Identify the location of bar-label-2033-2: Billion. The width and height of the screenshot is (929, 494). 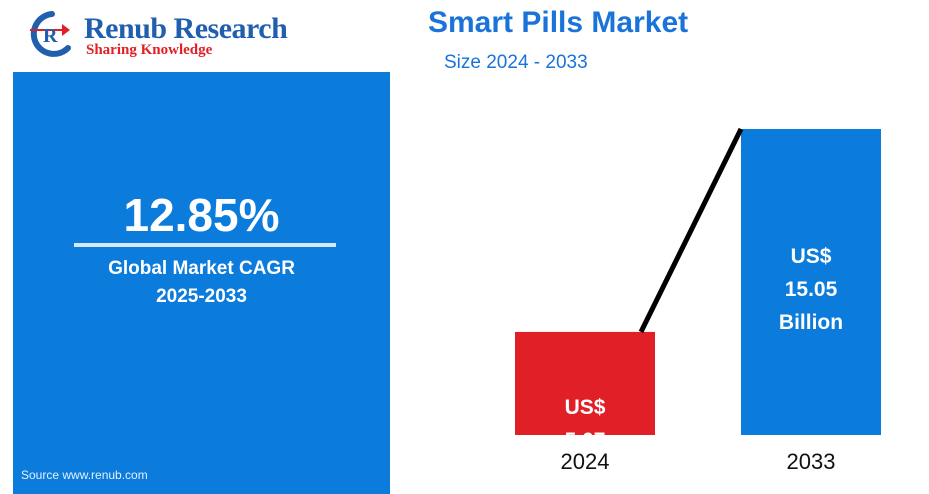
(811, 322).